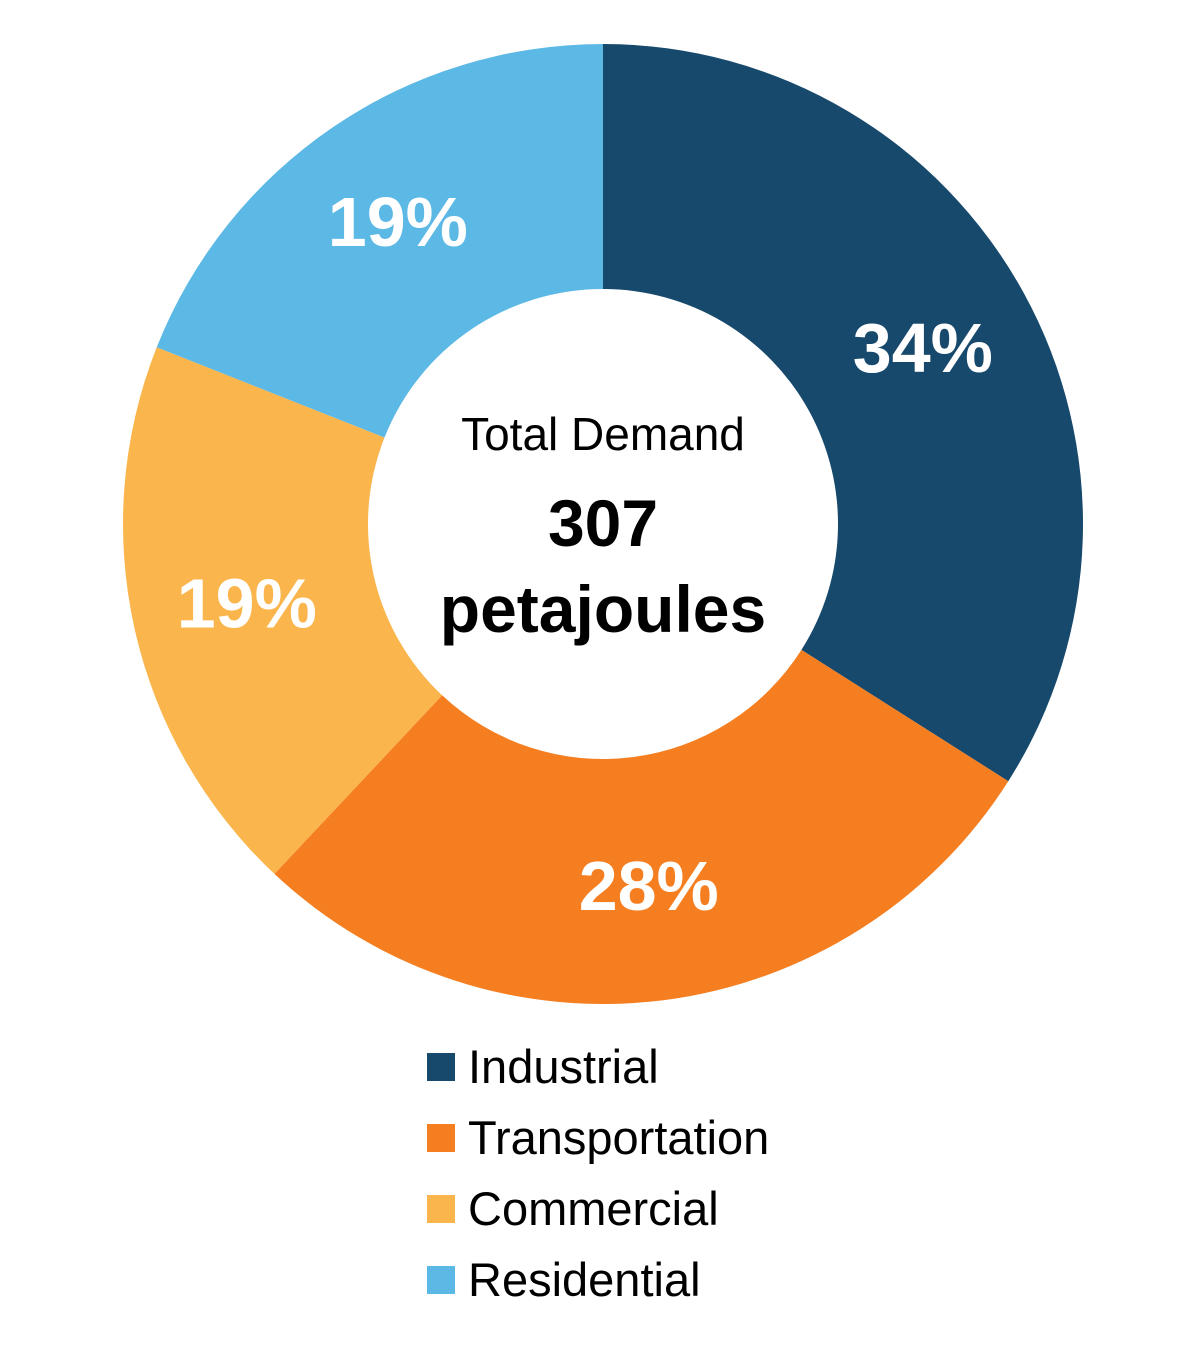 The height and width of the screenshot is (1348, 1200). I want to click on slice-percent-label-residential: 19%, so click(398, 222).